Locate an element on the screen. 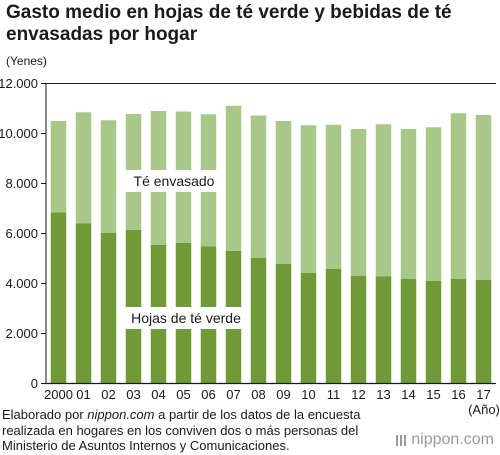 This screenshot has height=455, width=500. x-tick-label: 07 is located at coordinates (233, 394).